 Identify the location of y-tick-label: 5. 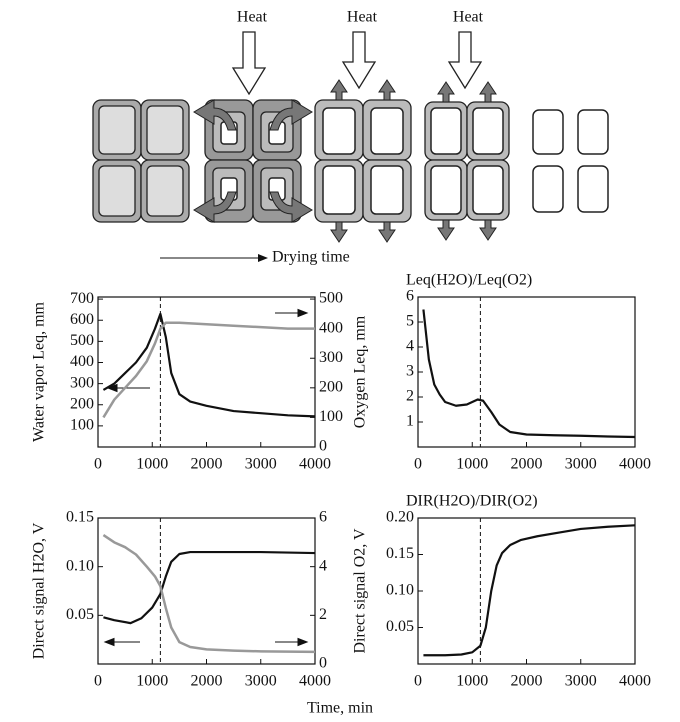
(410, 321).